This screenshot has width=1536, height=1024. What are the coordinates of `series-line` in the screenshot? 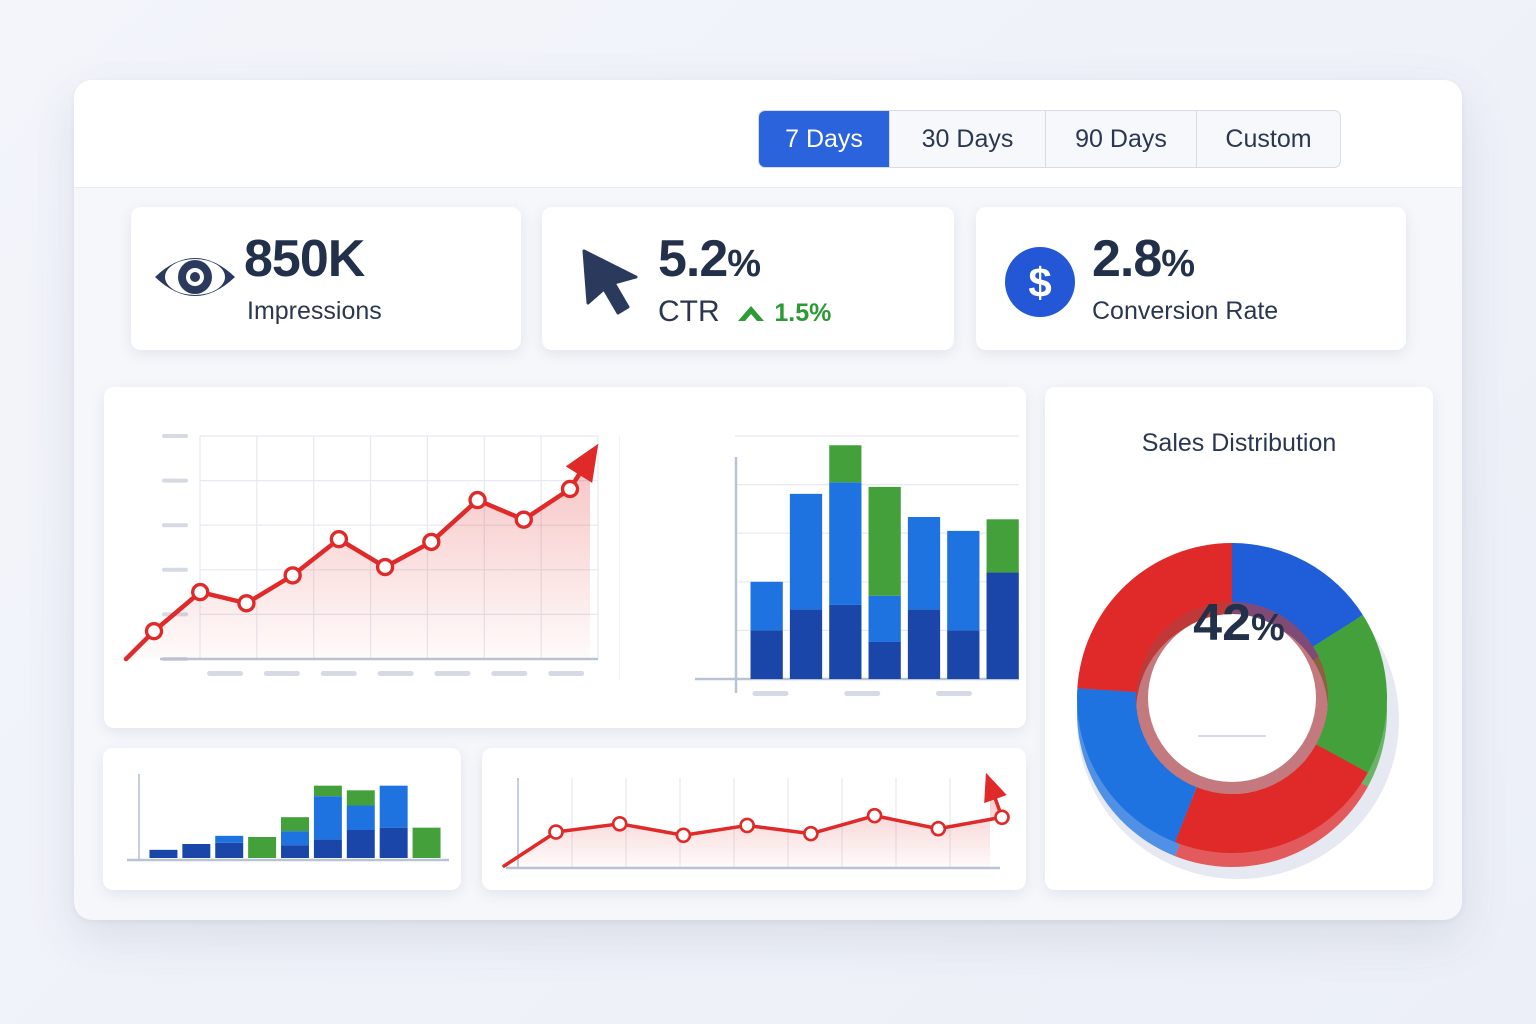 It's located at (753, 825).